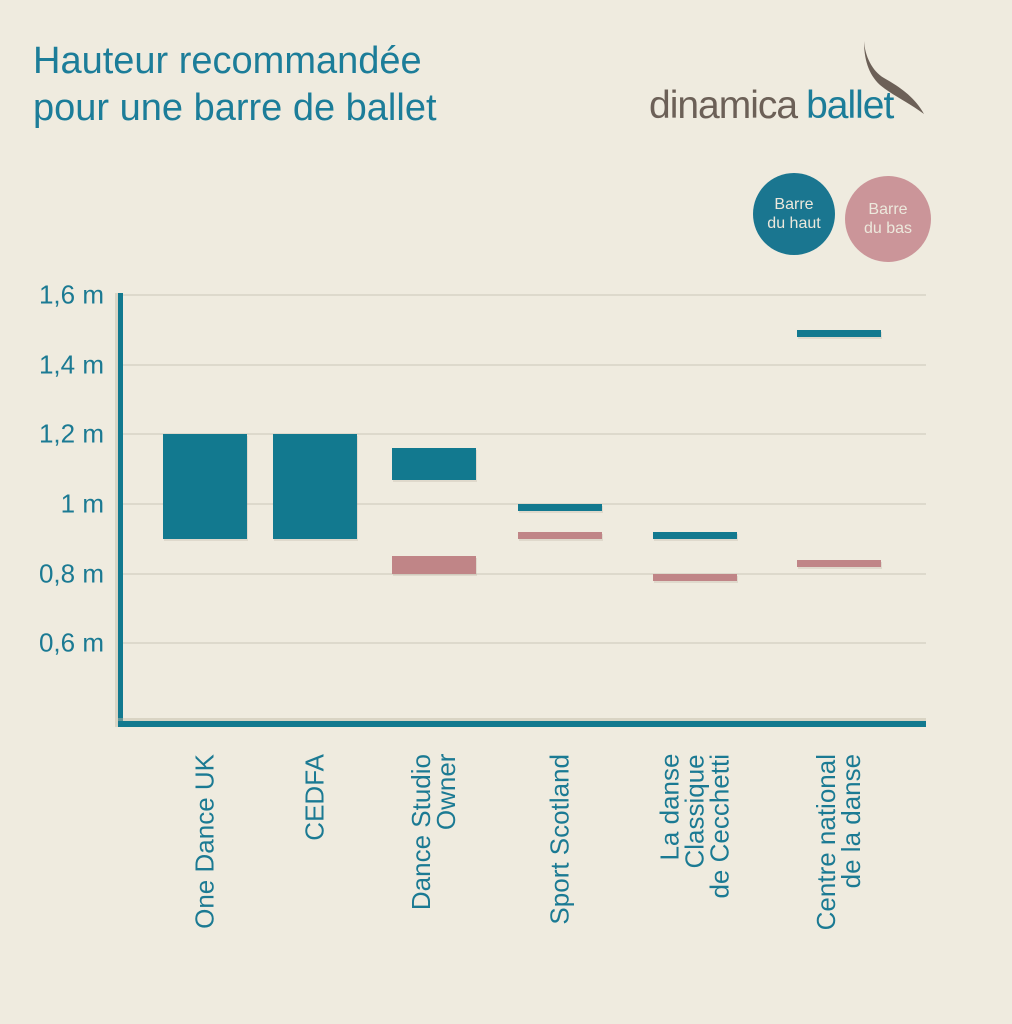  What do you see at coordinates (695, 826) in the screenshot?
I see `x-axis-label-la-danse-classique-de-cecchetti: La danse Classique de Cecchetti` at bounding box center [695, 826].